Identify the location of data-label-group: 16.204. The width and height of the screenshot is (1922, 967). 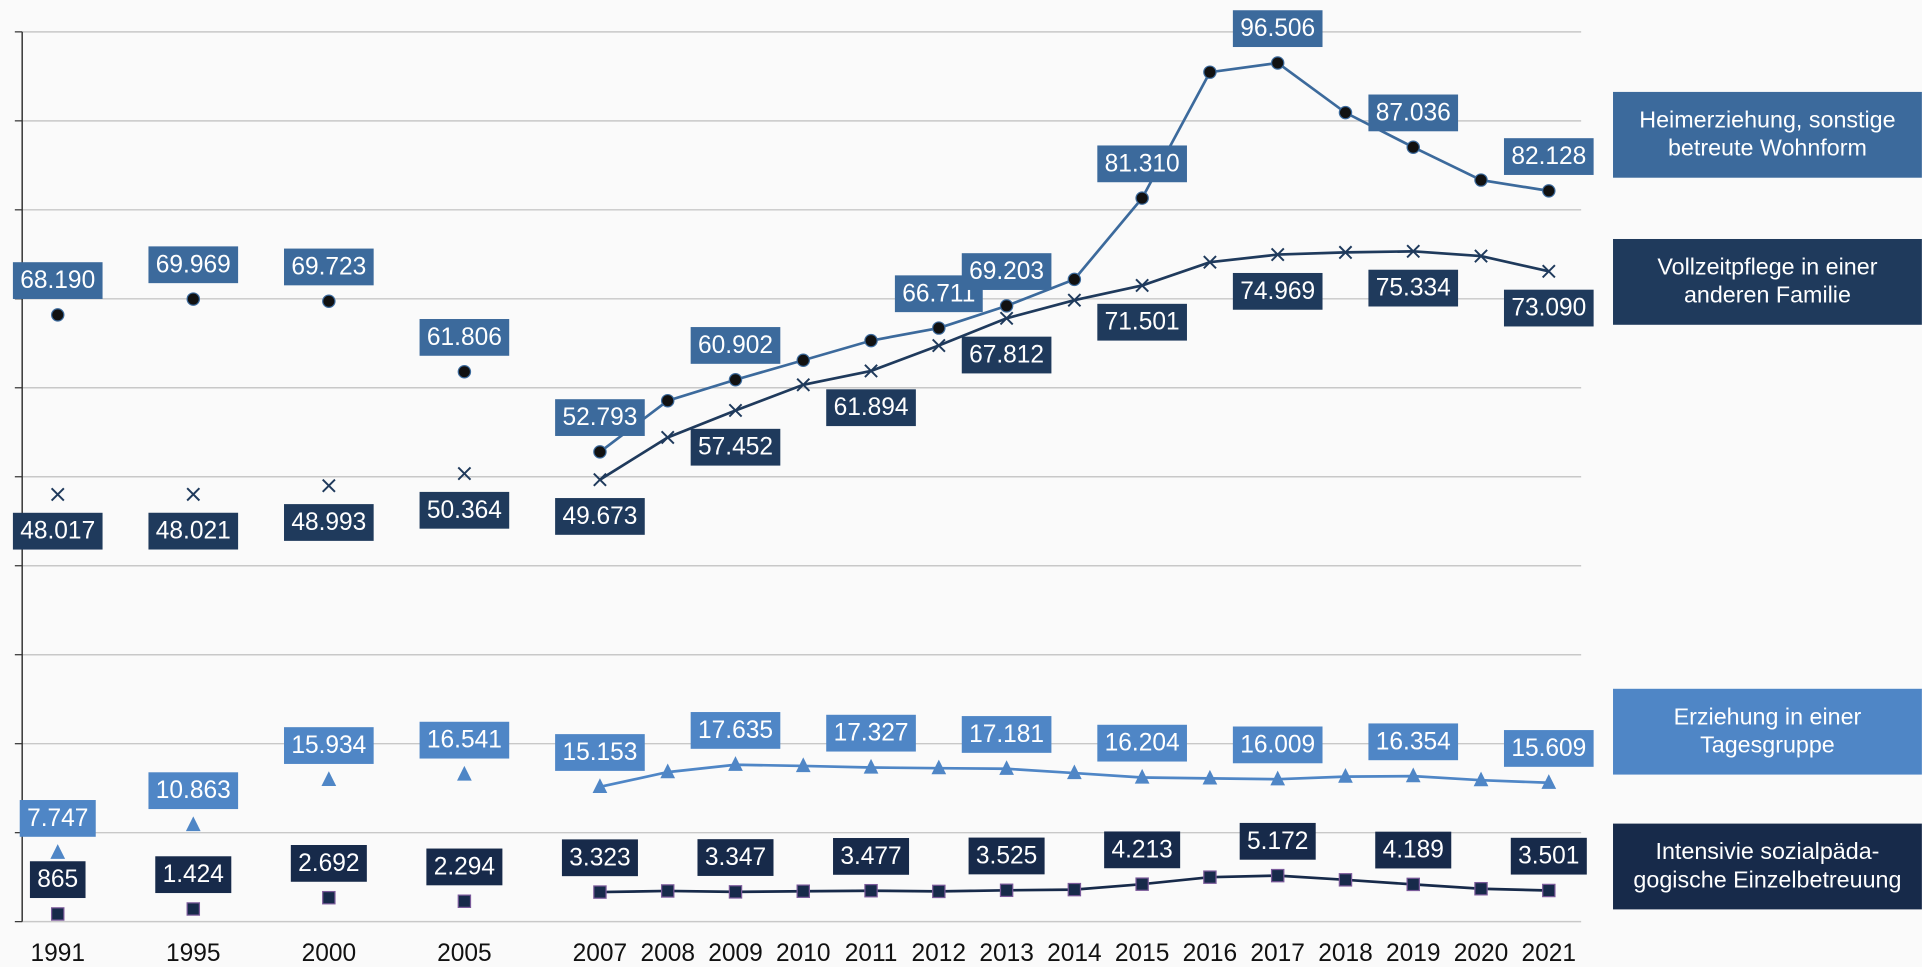
(1142, 743).